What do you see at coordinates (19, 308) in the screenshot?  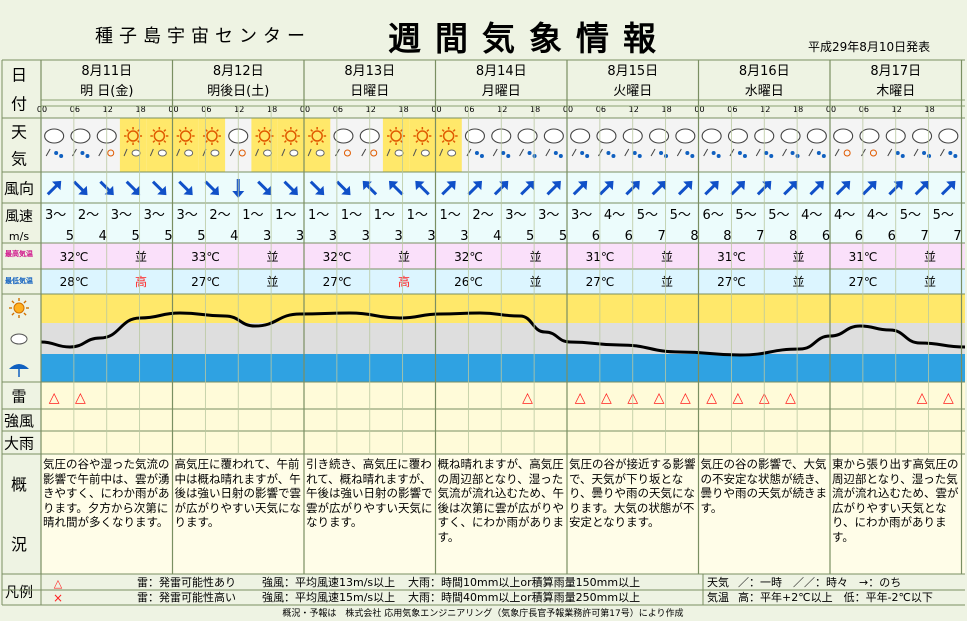 I see `sun-band-icon` at bounding box center [19, 308].